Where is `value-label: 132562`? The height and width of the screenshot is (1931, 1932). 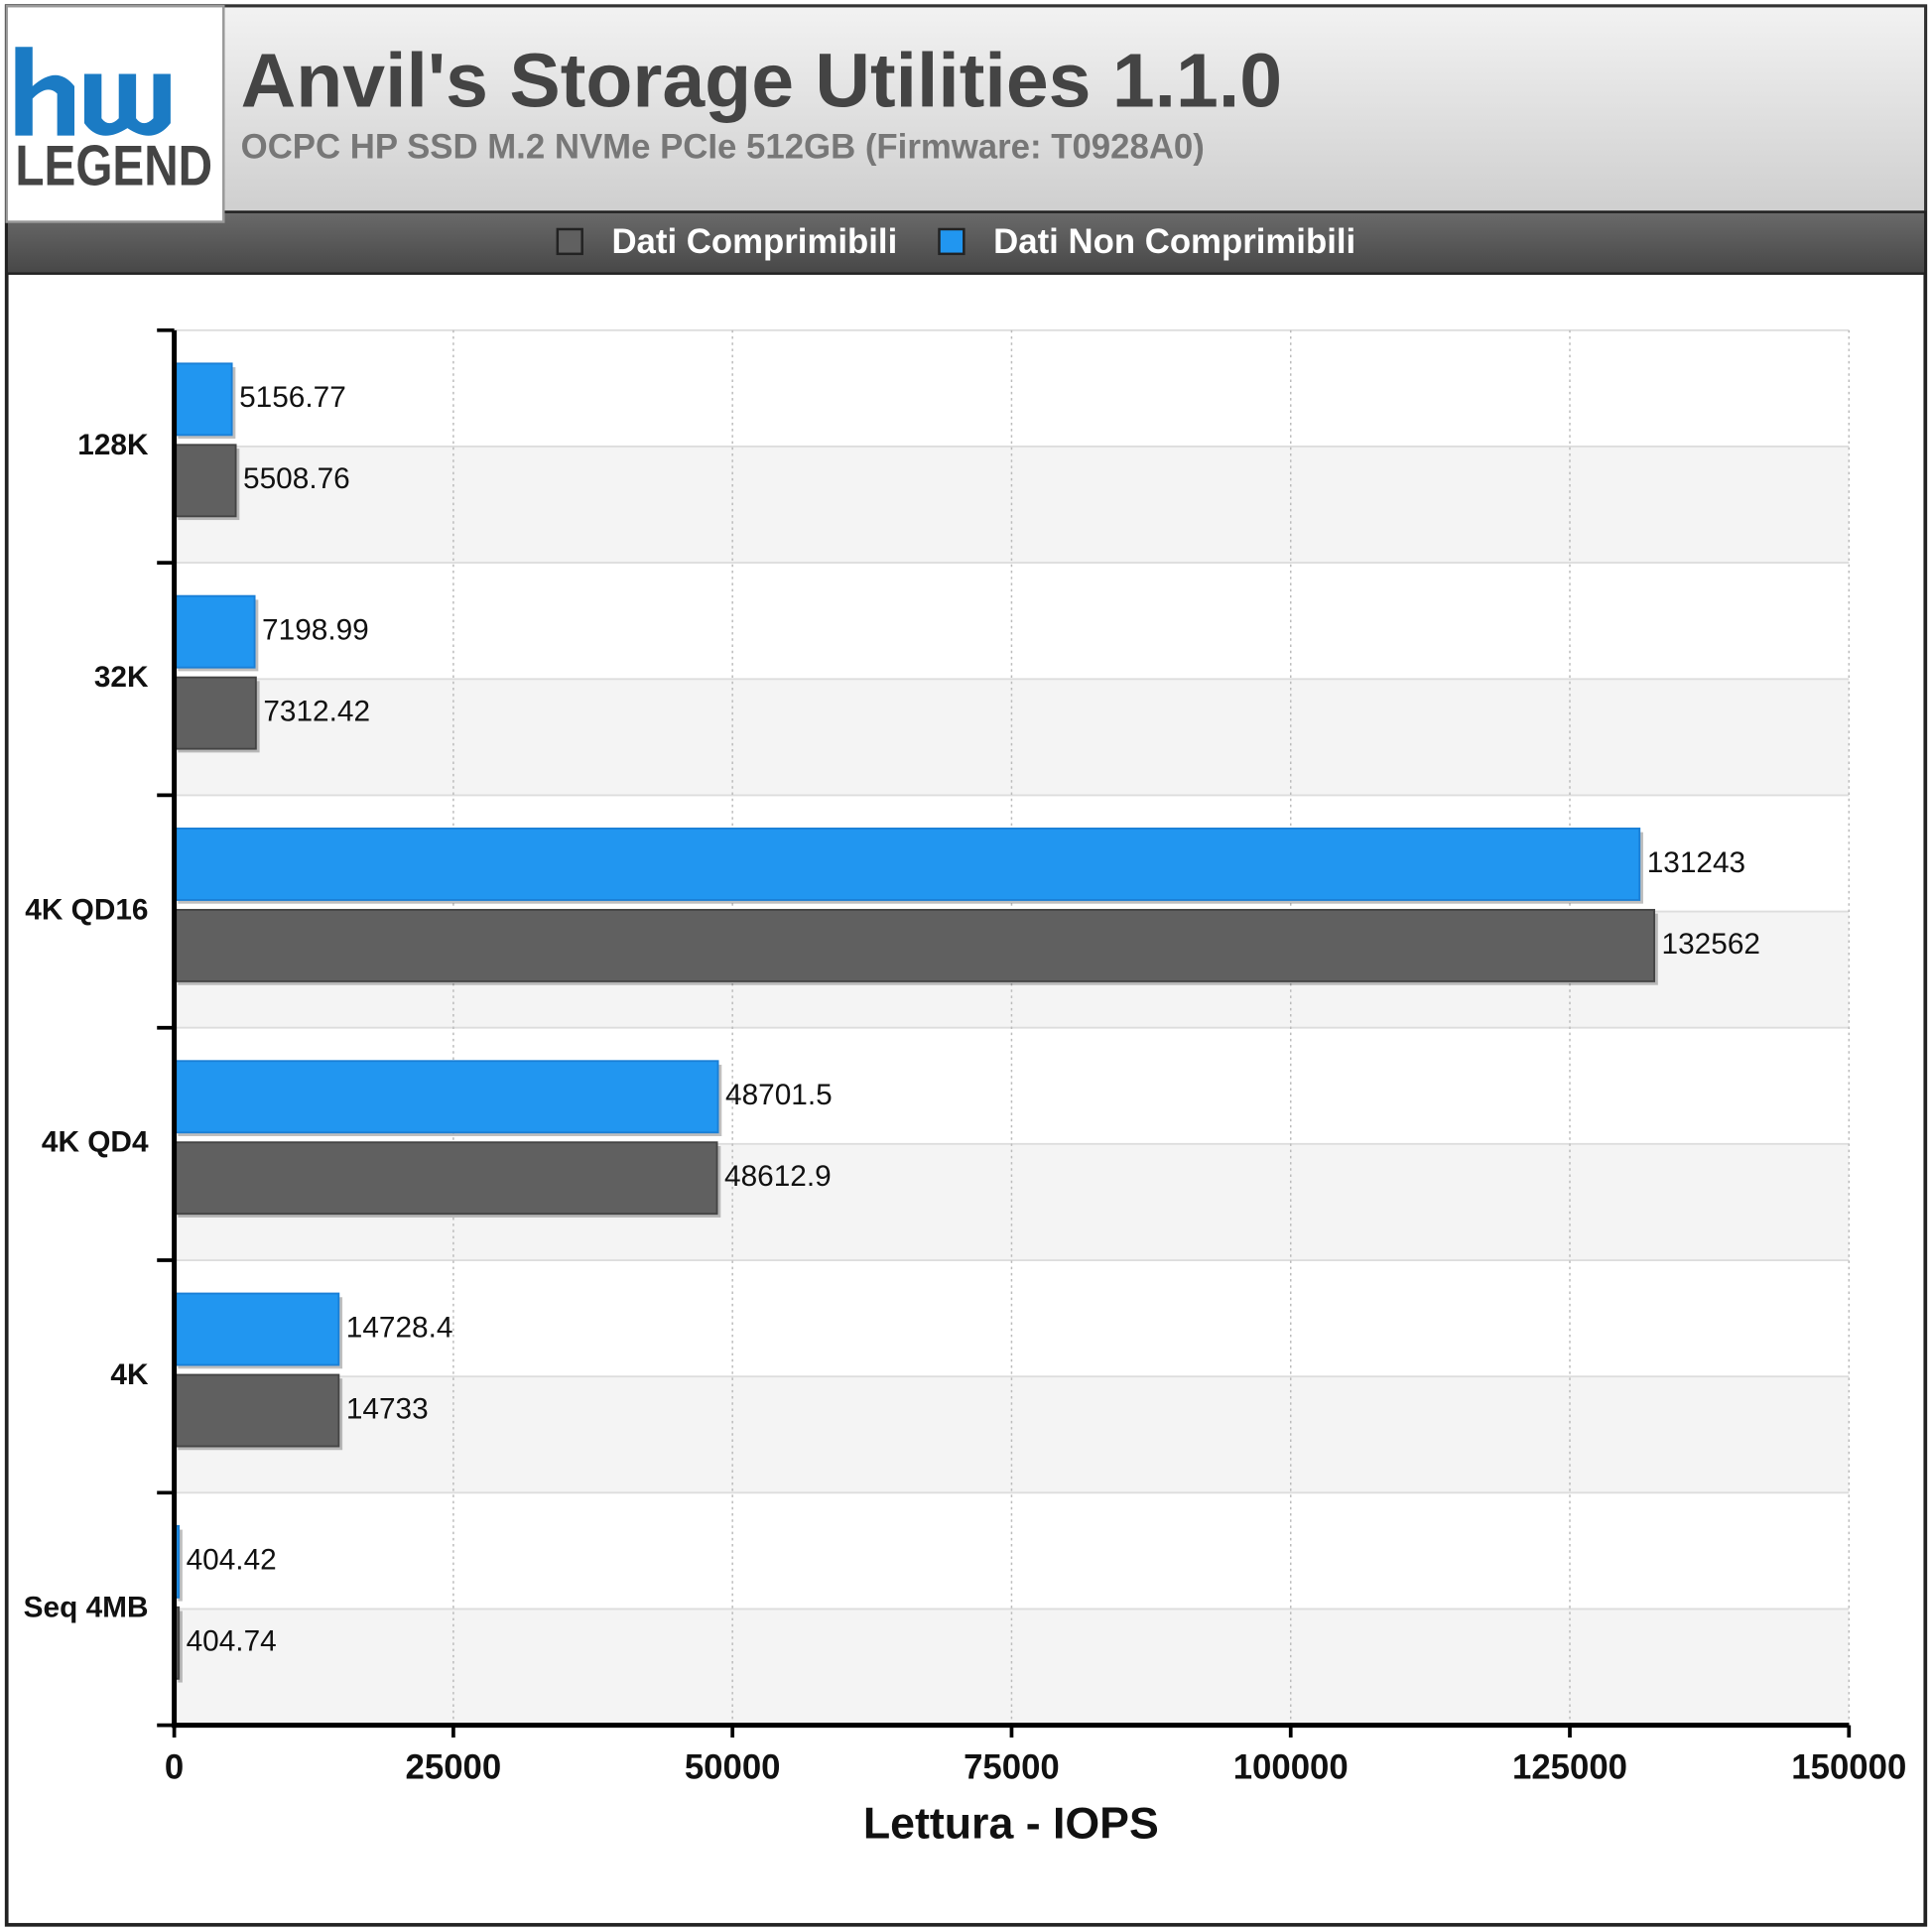
value-label: 132562 is located at coordinates (1711, 944).